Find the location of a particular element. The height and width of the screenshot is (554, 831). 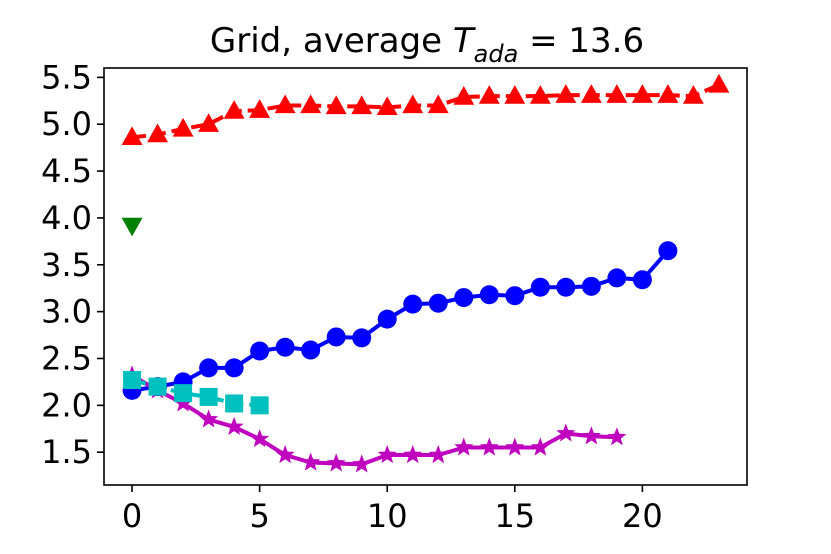

y-tick-label: 4.5 is located at coordinates (66, 171).